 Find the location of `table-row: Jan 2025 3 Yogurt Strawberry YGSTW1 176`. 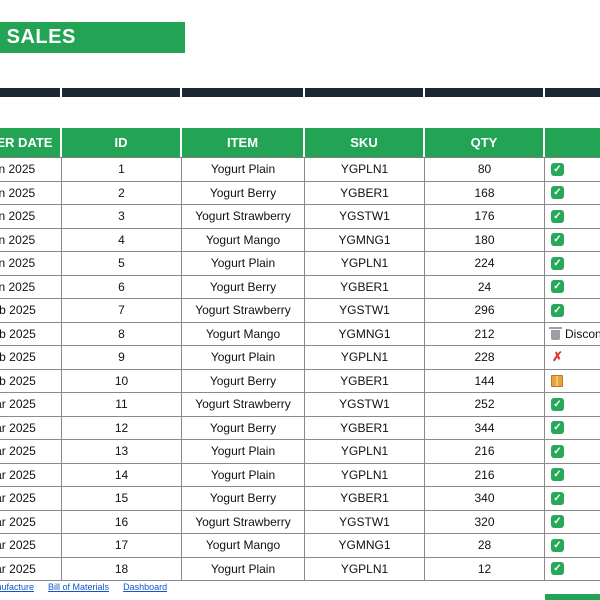

table-row: Jan 2025 3 Yogurt Strawberry YGSTW1 176 is located at coordinates (300, 217).